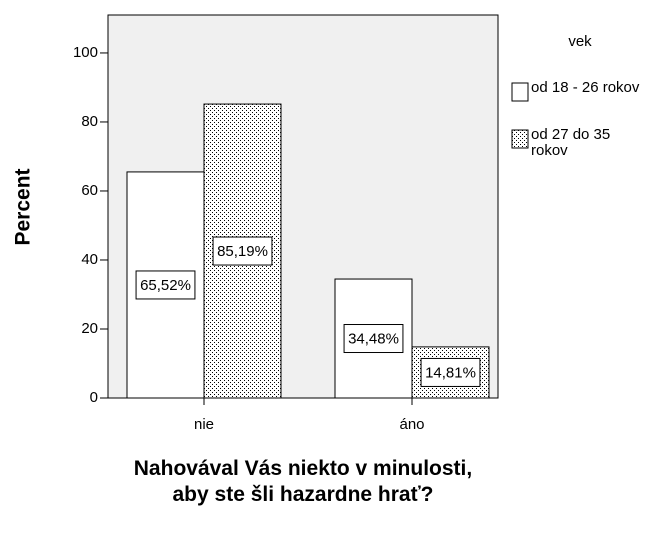  I want to click on y-tick-label: 60, so click(89, 190).